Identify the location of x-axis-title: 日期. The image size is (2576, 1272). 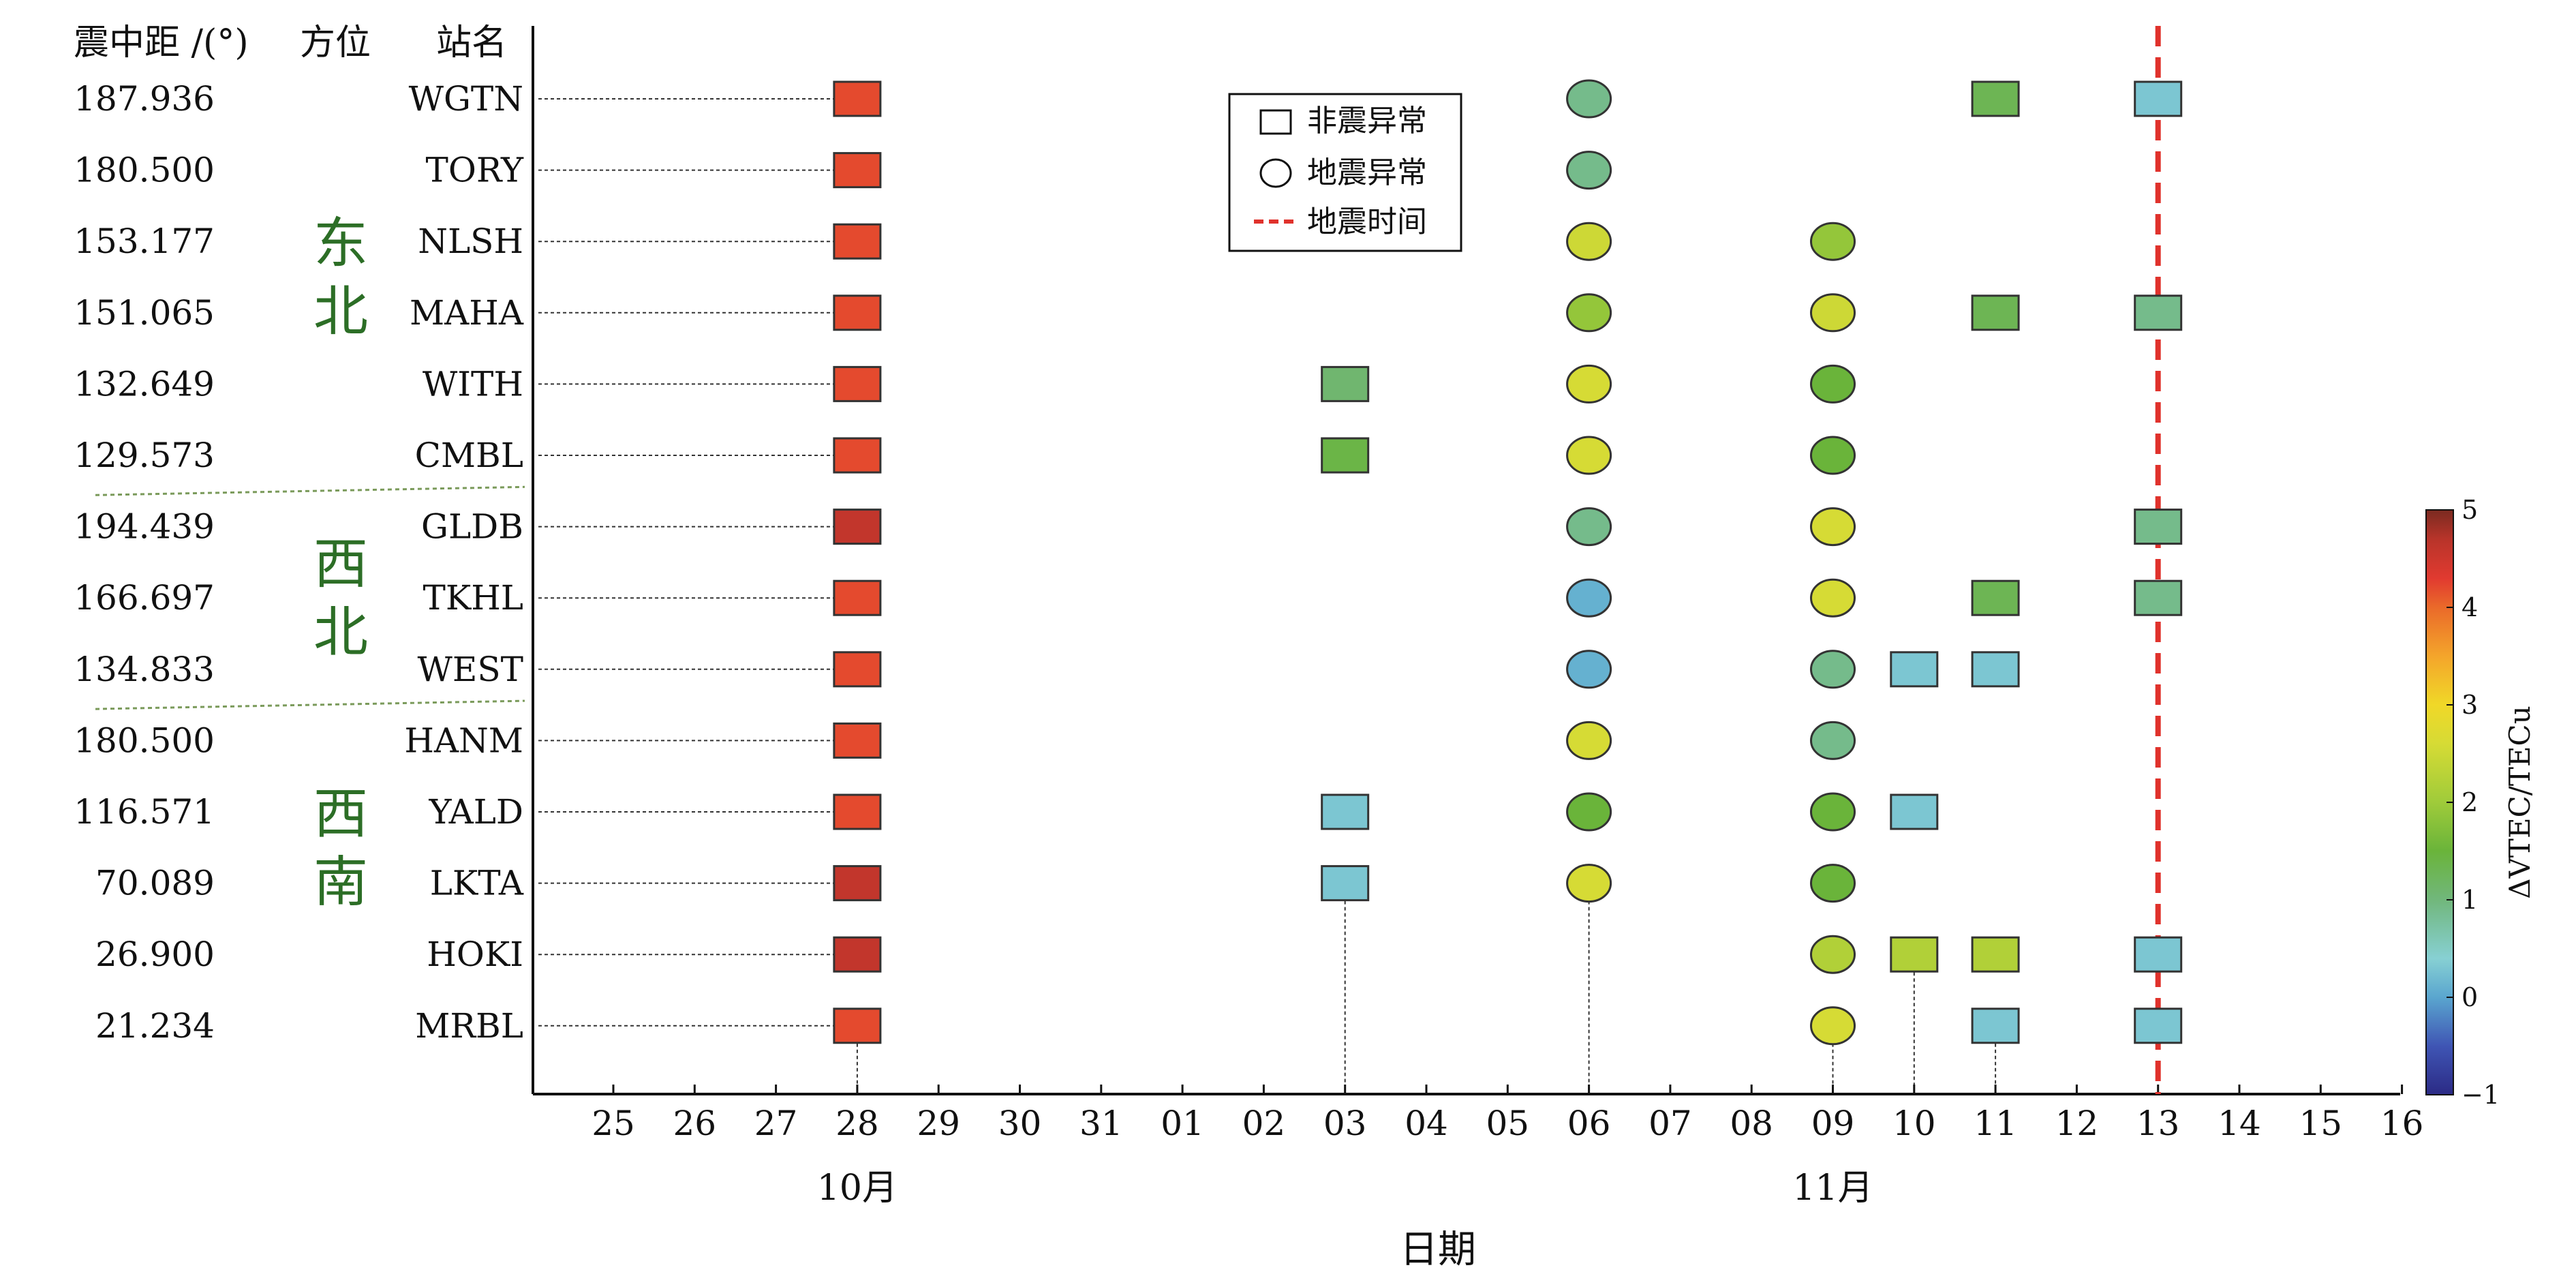
(1438, 1250).